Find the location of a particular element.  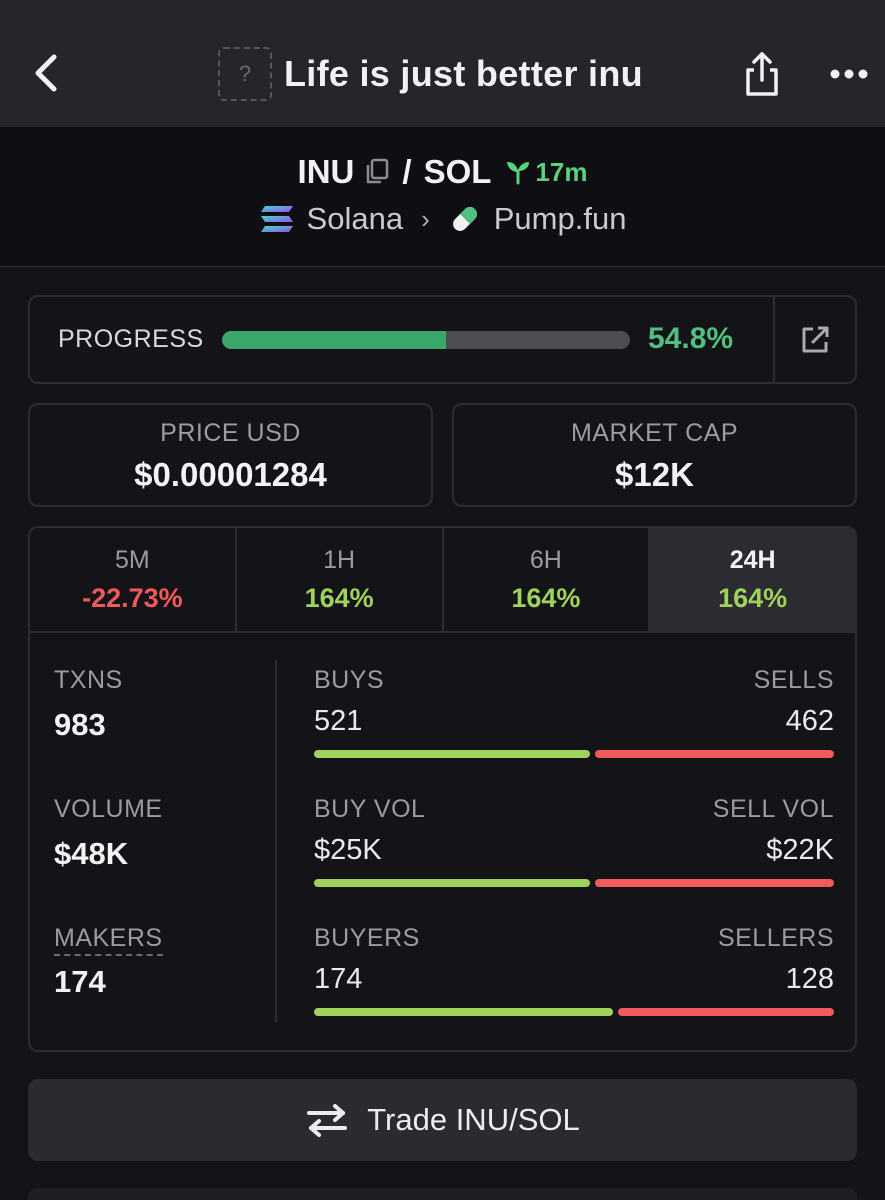

sell-vol-label: SELL VOL is located at coordinates (773, 809).